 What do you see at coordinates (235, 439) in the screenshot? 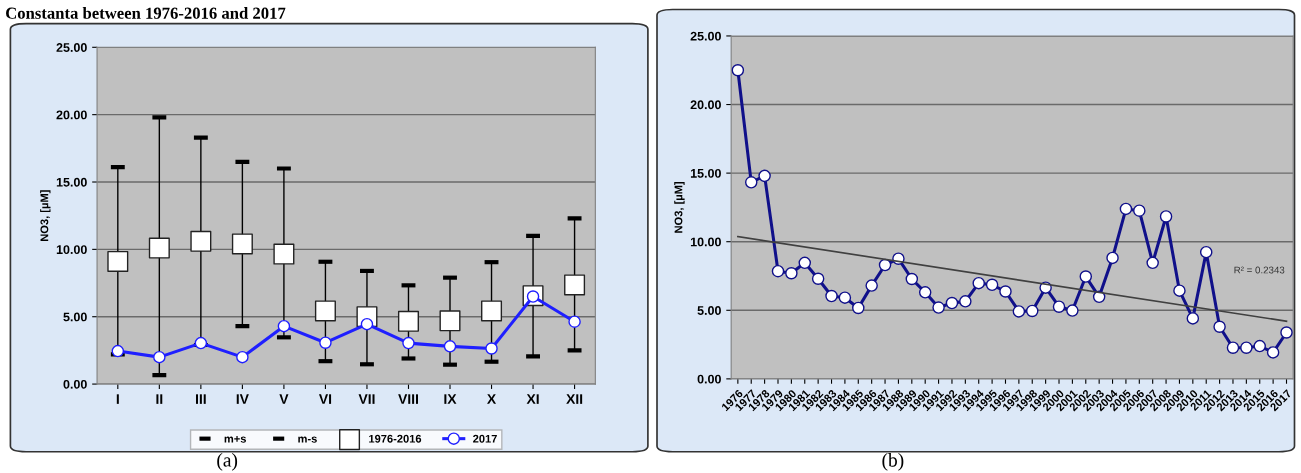
I see `text: m+s` at bounding box center [235, 439].